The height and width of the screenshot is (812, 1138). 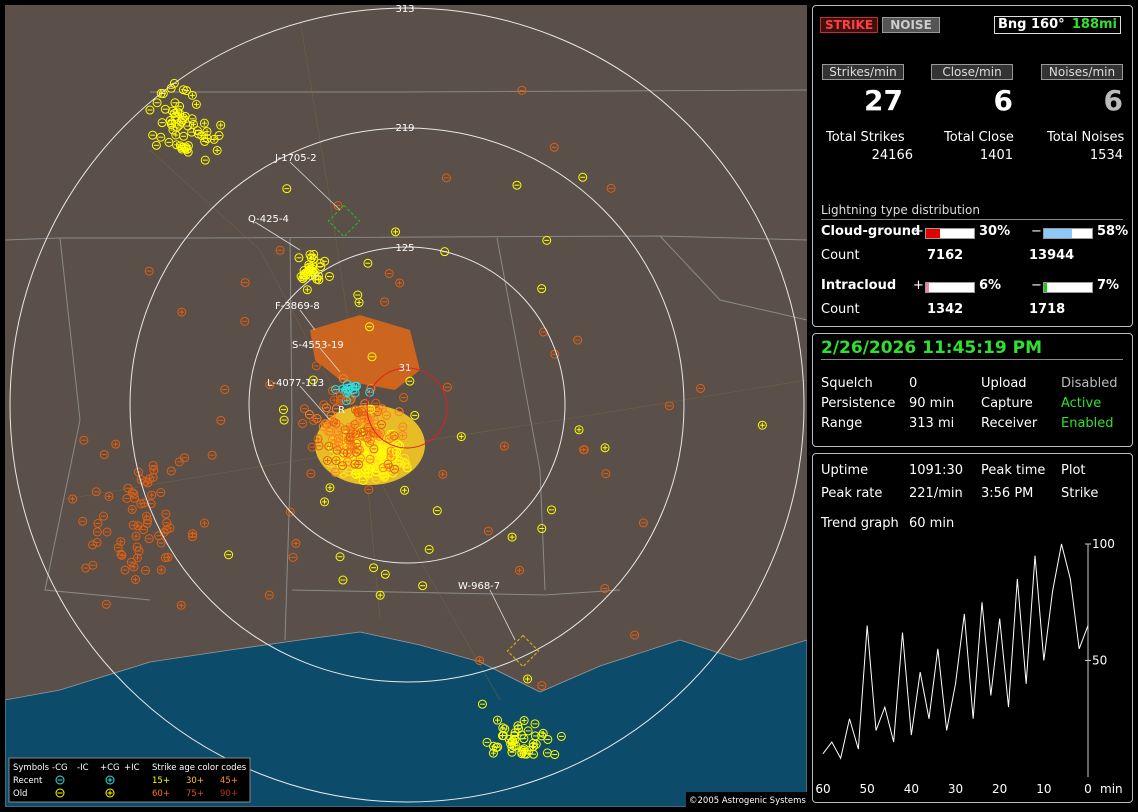 What do you see at coordinates (955, 789) in the screenshot?
I see `x-tick-label: 30` at bounding box center [955, 789].